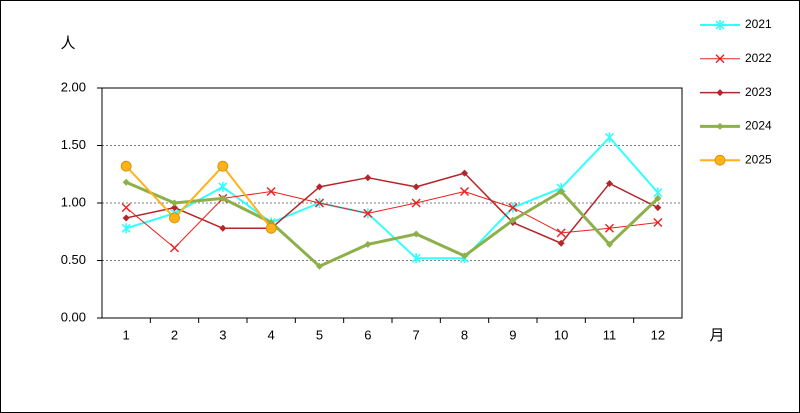 The width and height of the screenshot is (800, 413). I want to click on x-tick-label: 1, so click(126, 334).